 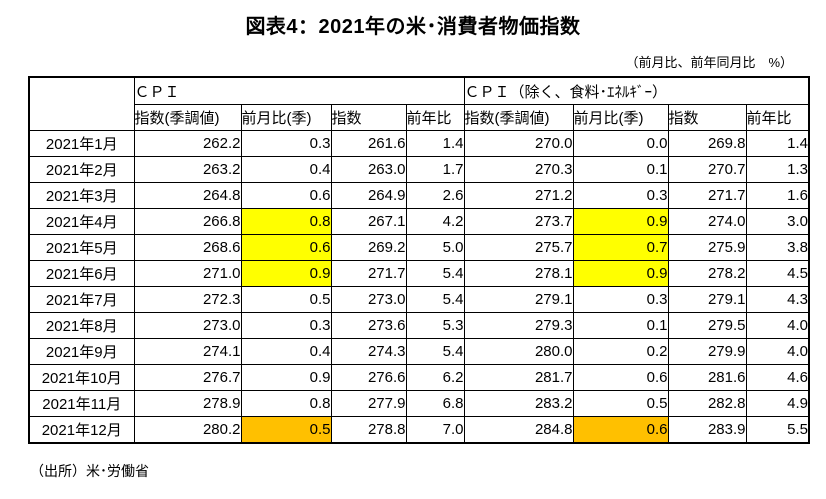 I want to click on value-cell: 3.8, so click(x=777, y=247).